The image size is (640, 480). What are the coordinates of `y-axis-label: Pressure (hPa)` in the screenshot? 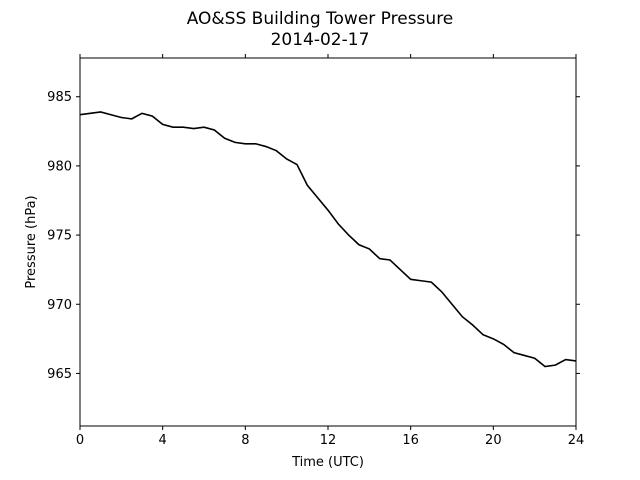 It's located at (31, 241).